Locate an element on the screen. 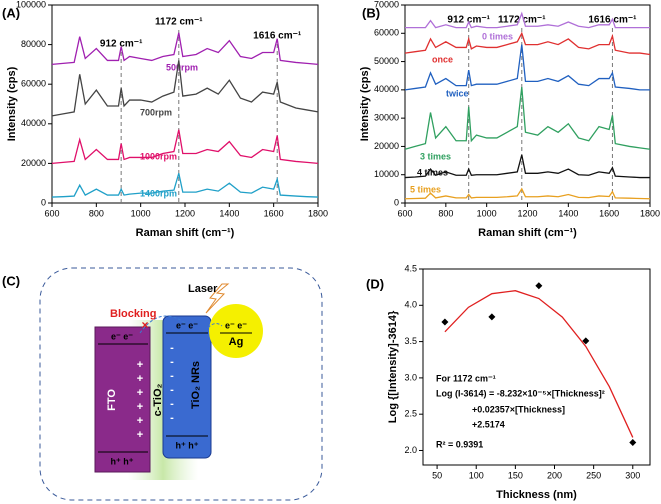  plot-frame is located at coordinates (536, 367).